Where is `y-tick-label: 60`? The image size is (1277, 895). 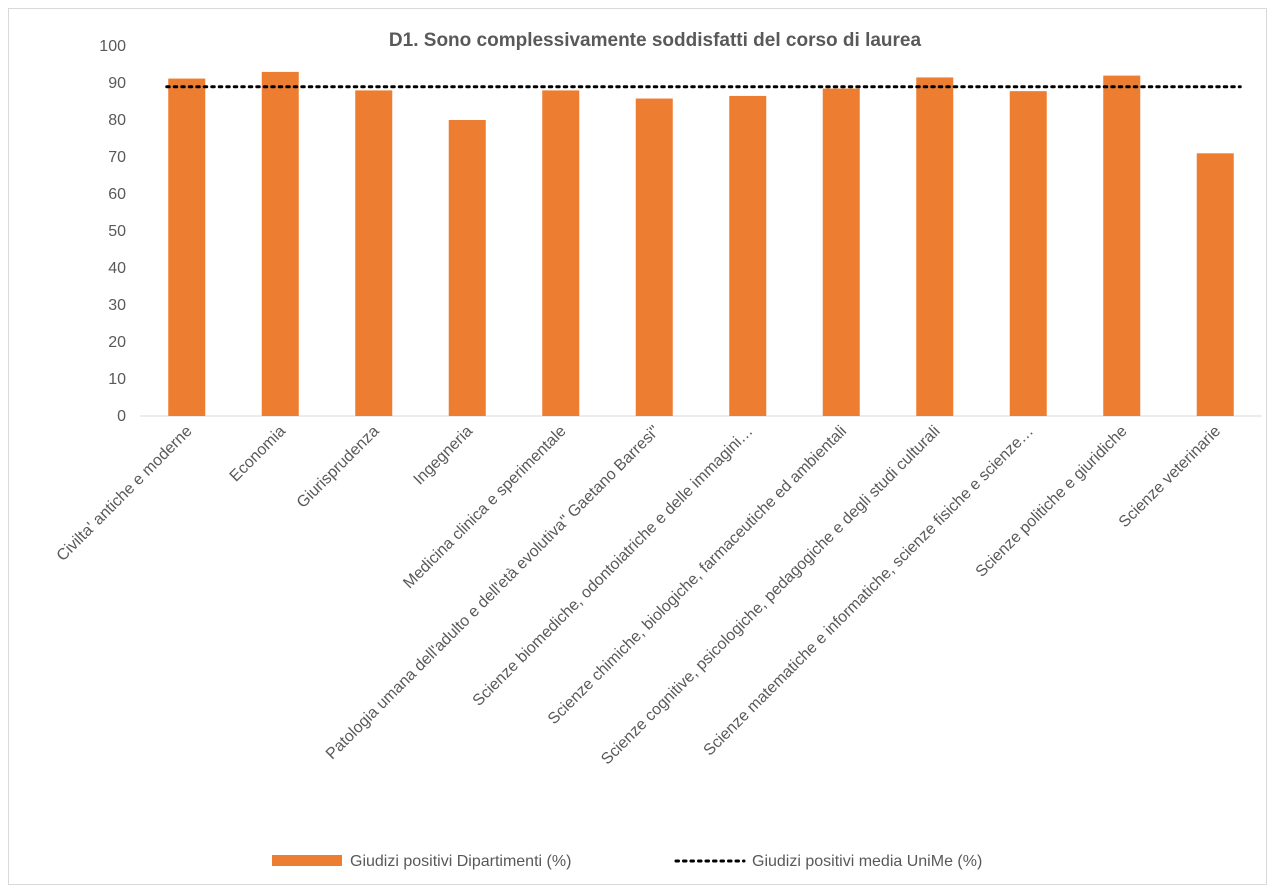 y-tick-label: 60 is located at coordinates (117, 194).